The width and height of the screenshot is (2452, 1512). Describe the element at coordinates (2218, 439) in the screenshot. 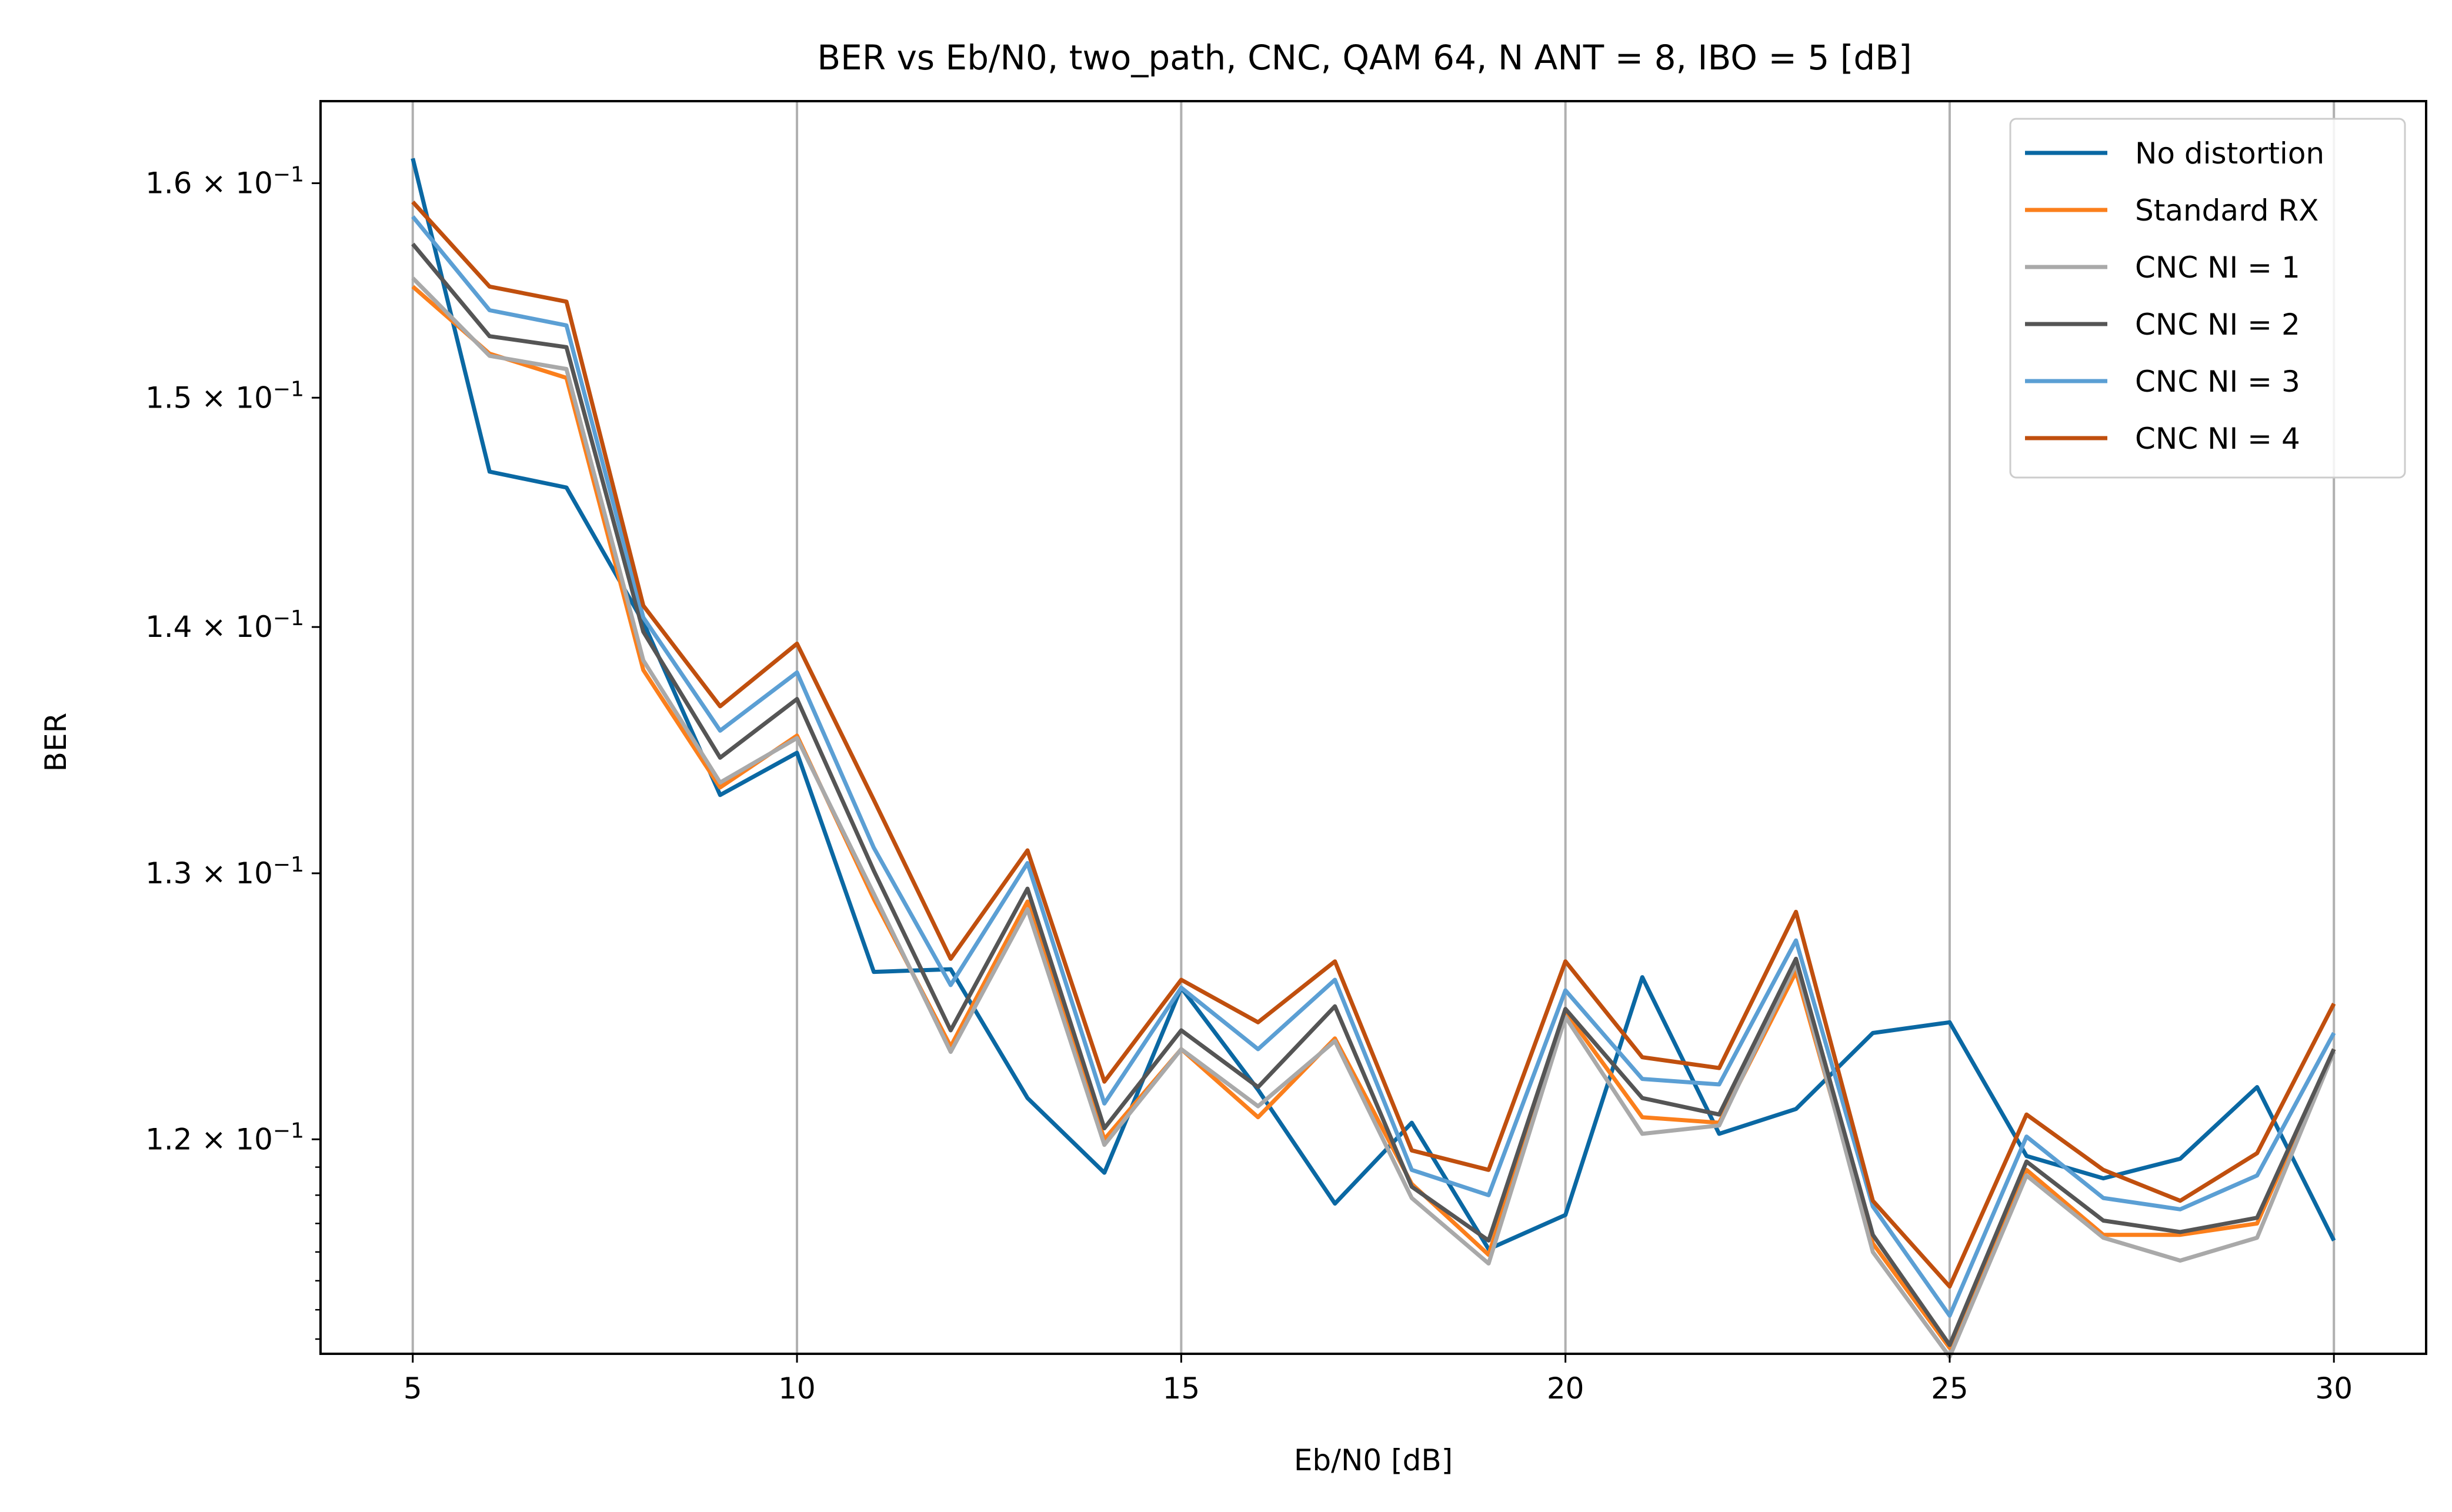

I see `legend-label: CNC NI = 4` at that location.